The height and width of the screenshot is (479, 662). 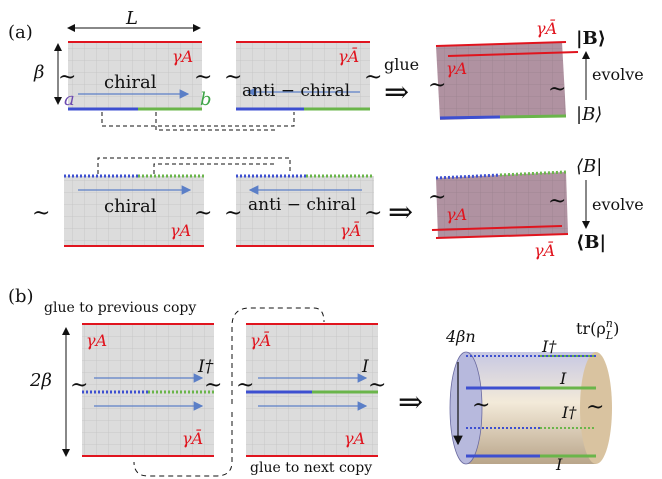 I want to click on trace-label: tr(ρn L), so click(x=597, y=329).